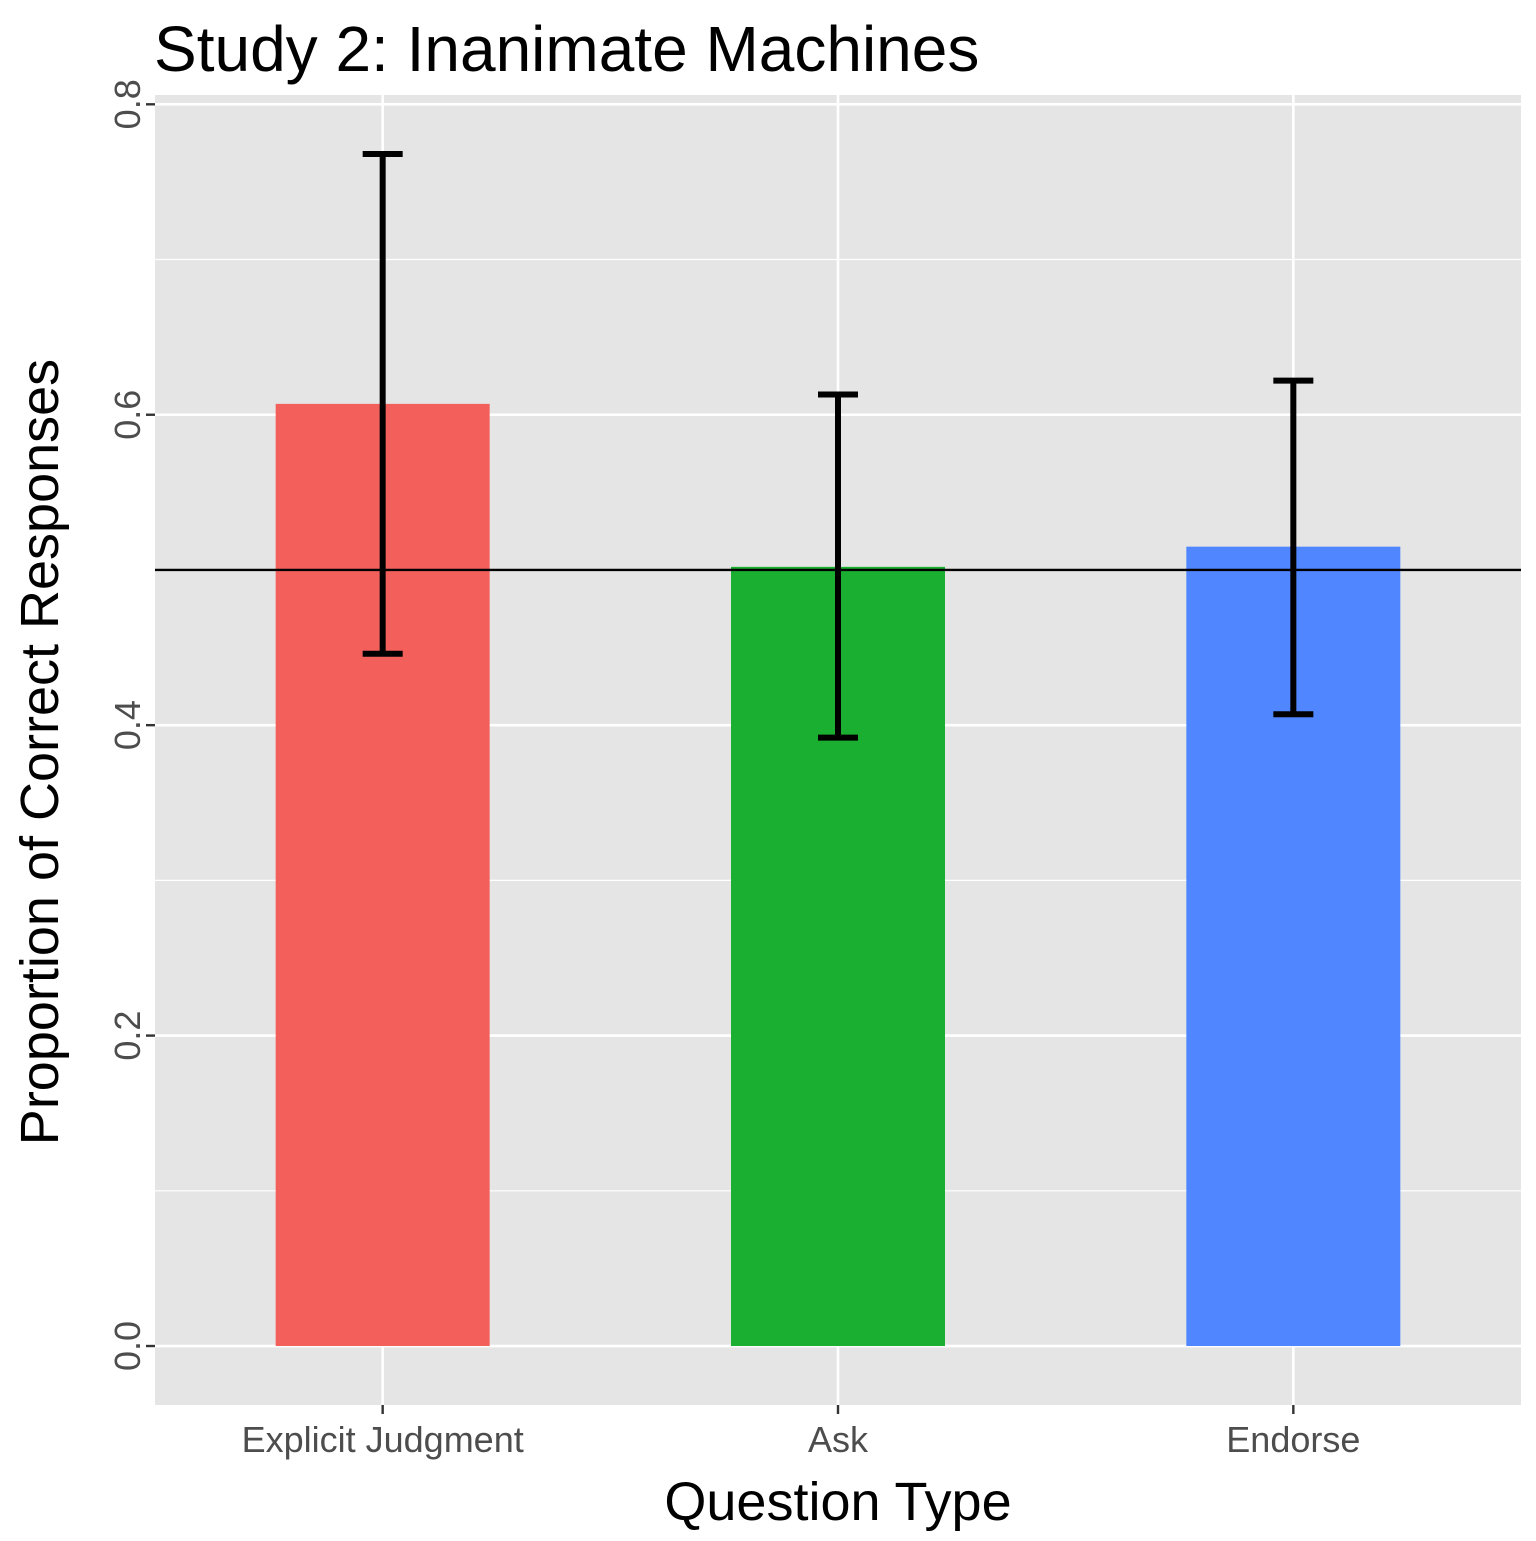 This screenshot has height=1541, width=1536. Describe the element at coordinates (127, 725) in the screenshot. I see `y-tick-label: 0.4` at that location.